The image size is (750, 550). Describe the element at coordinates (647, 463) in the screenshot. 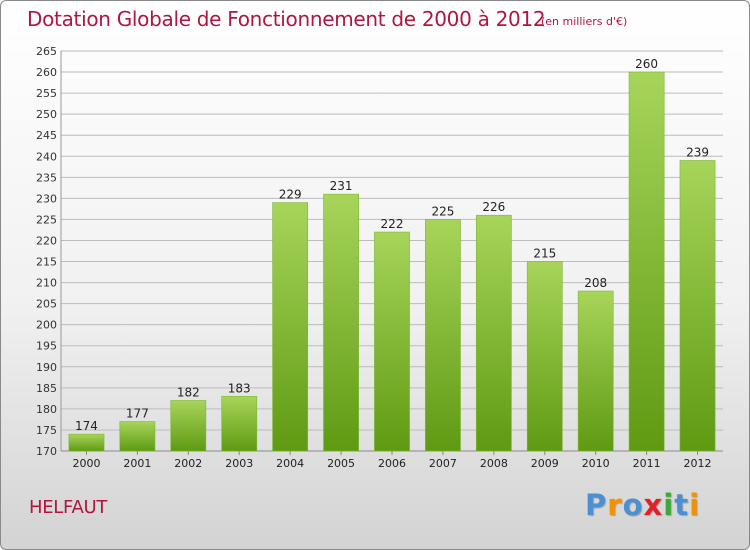

I see `x-tick-label-2011: 2011` at that location.